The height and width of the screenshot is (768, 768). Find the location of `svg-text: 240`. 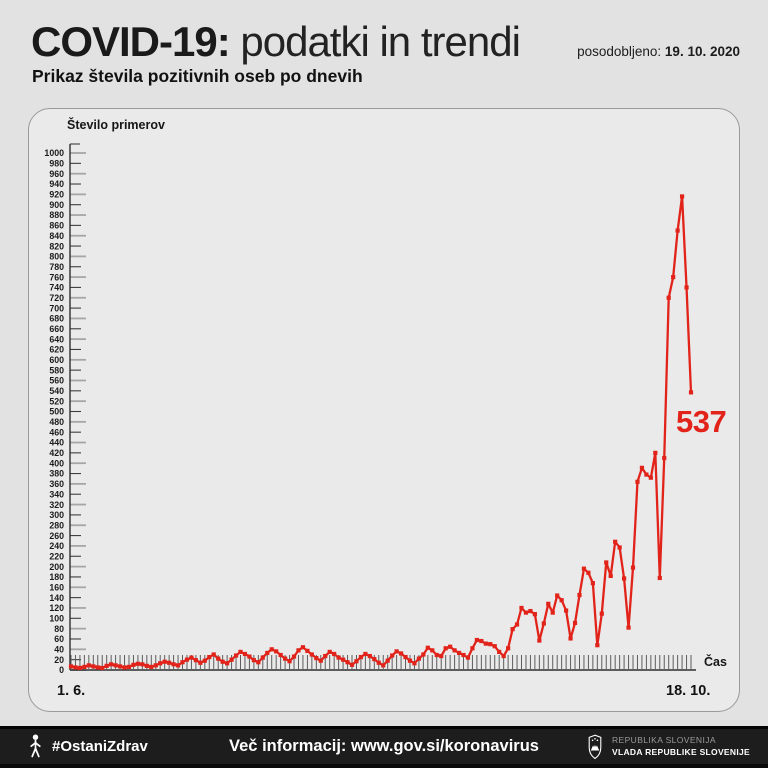

svg-text: 240 is located at coordinates (56, 546).